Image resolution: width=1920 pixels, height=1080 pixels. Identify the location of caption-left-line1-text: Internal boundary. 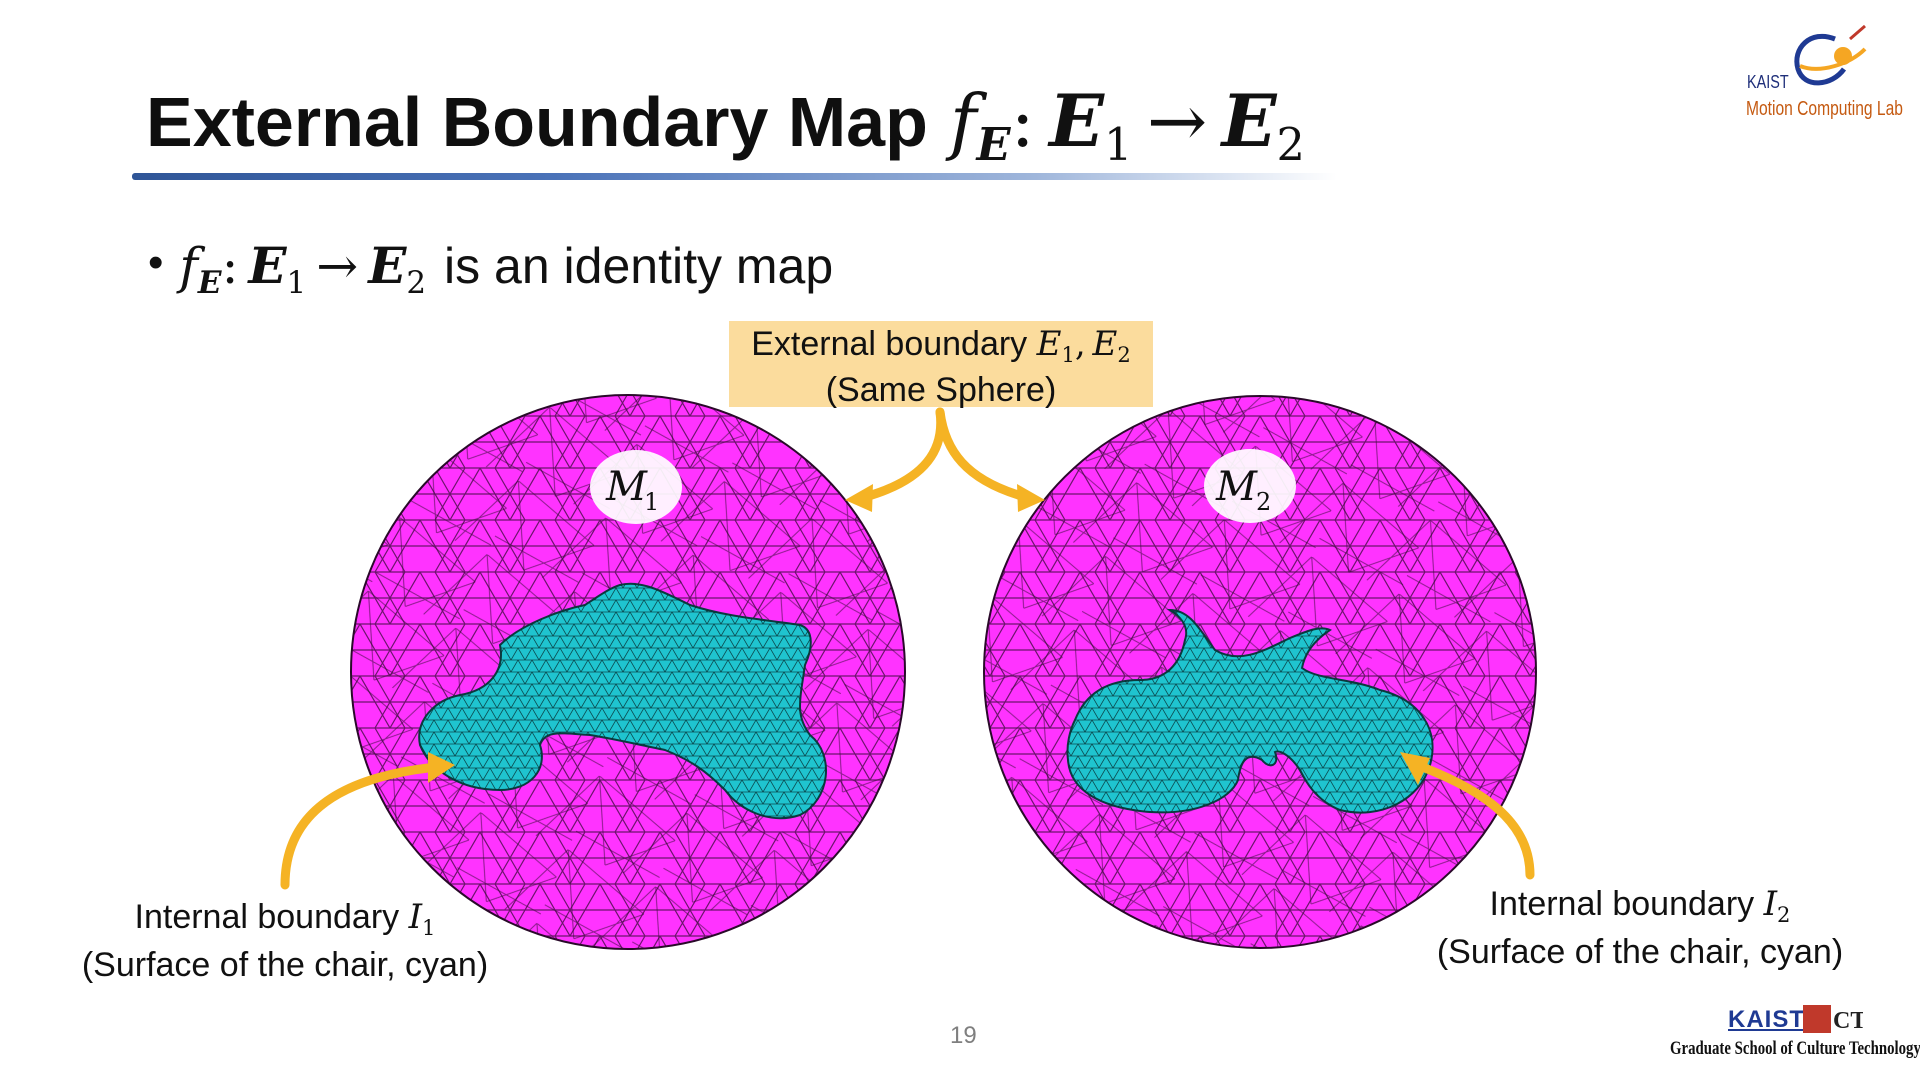
(267, 917).